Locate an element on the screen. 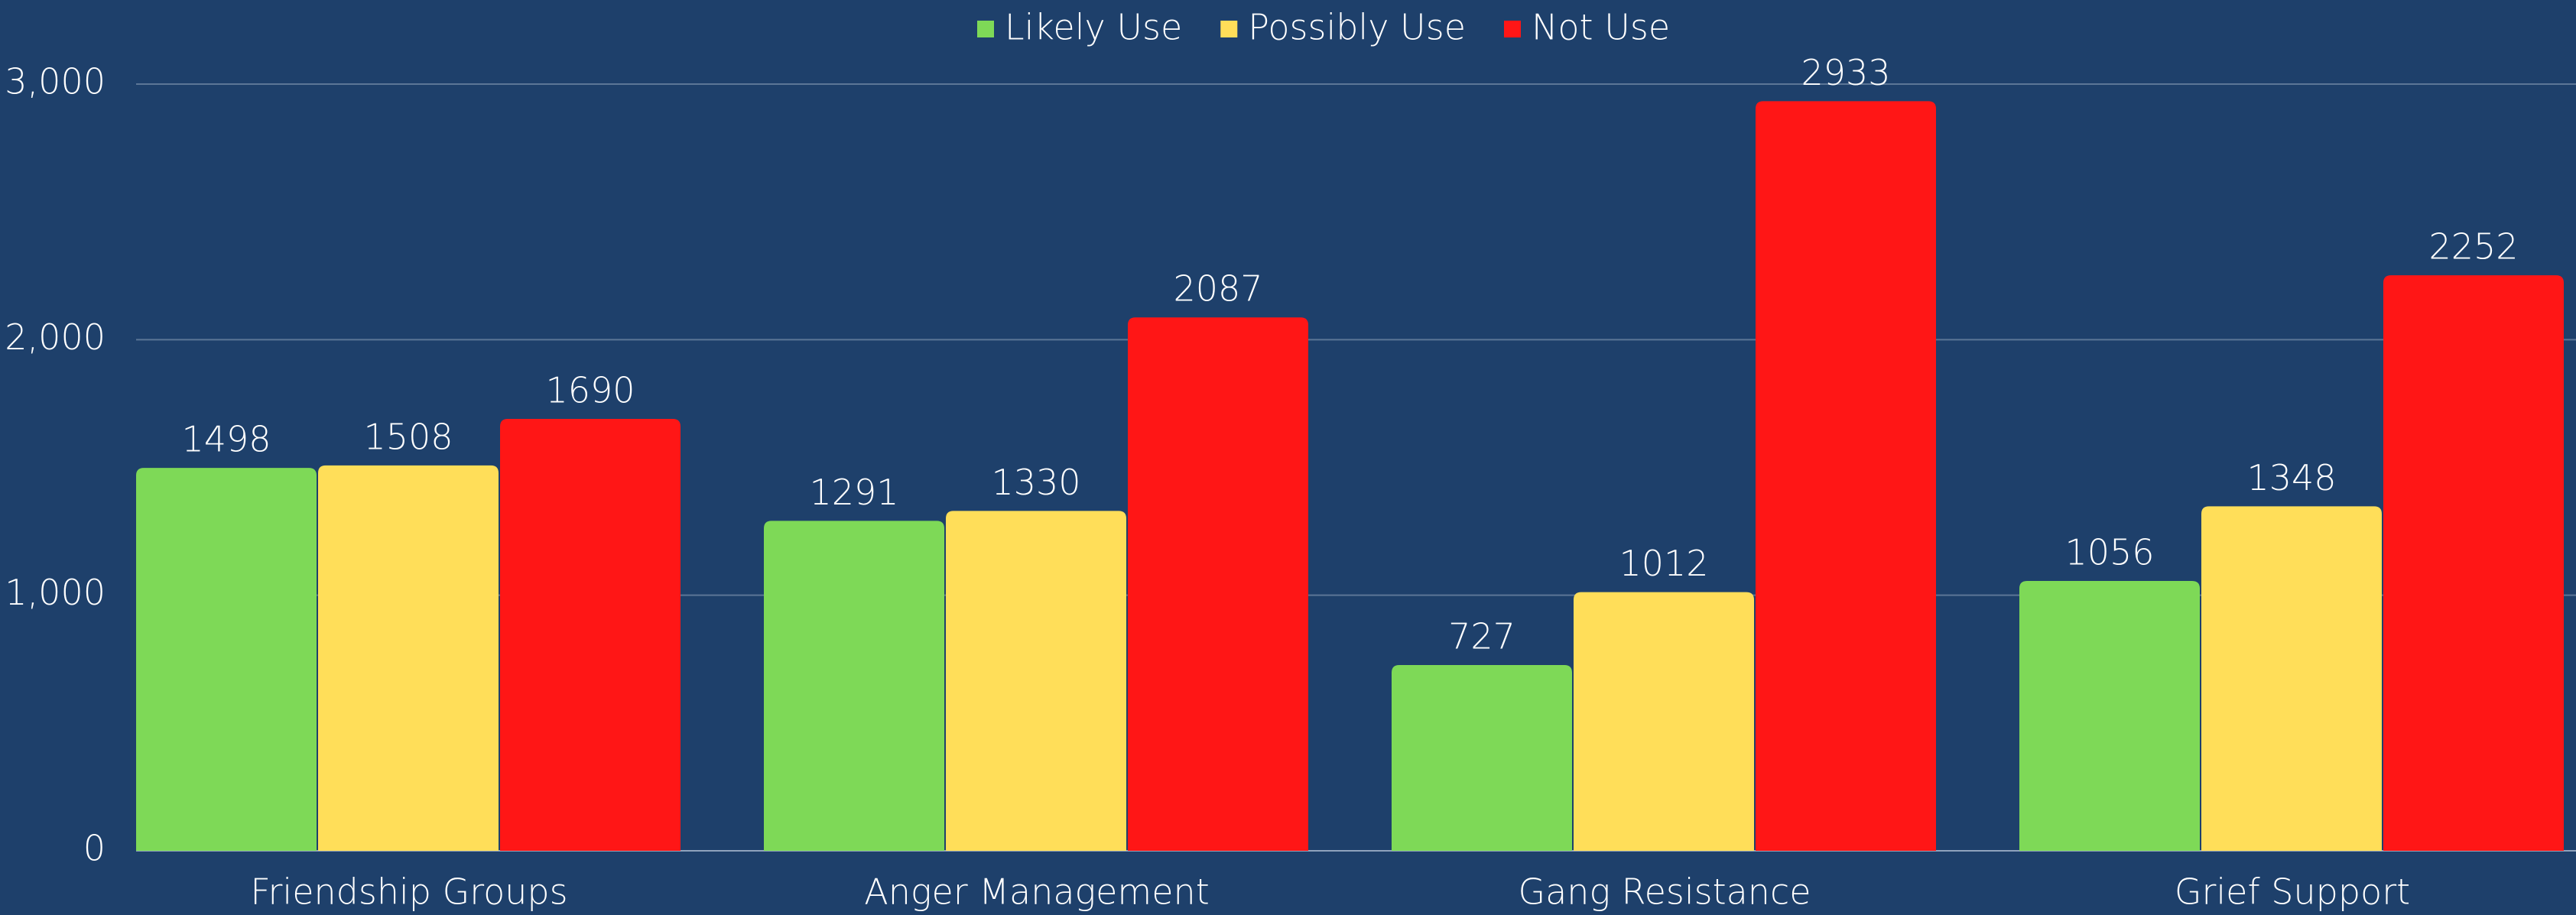 The width and height of the screenshot is (2576, 915). data-label: 2087 is located at coordinates (1218, 289).